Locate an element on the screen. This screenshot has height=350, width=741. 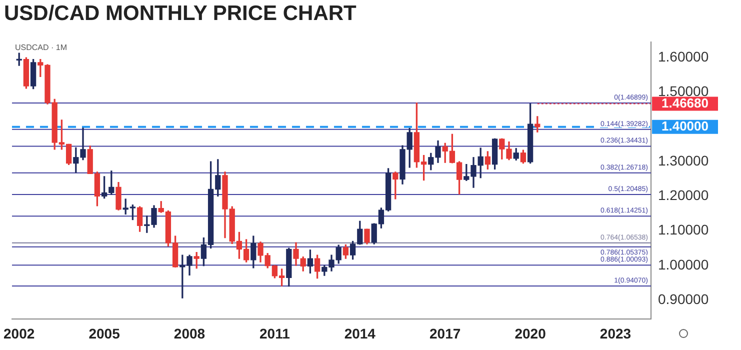
y-tick-label: 1.30000 is located at coordinates (683, 160).